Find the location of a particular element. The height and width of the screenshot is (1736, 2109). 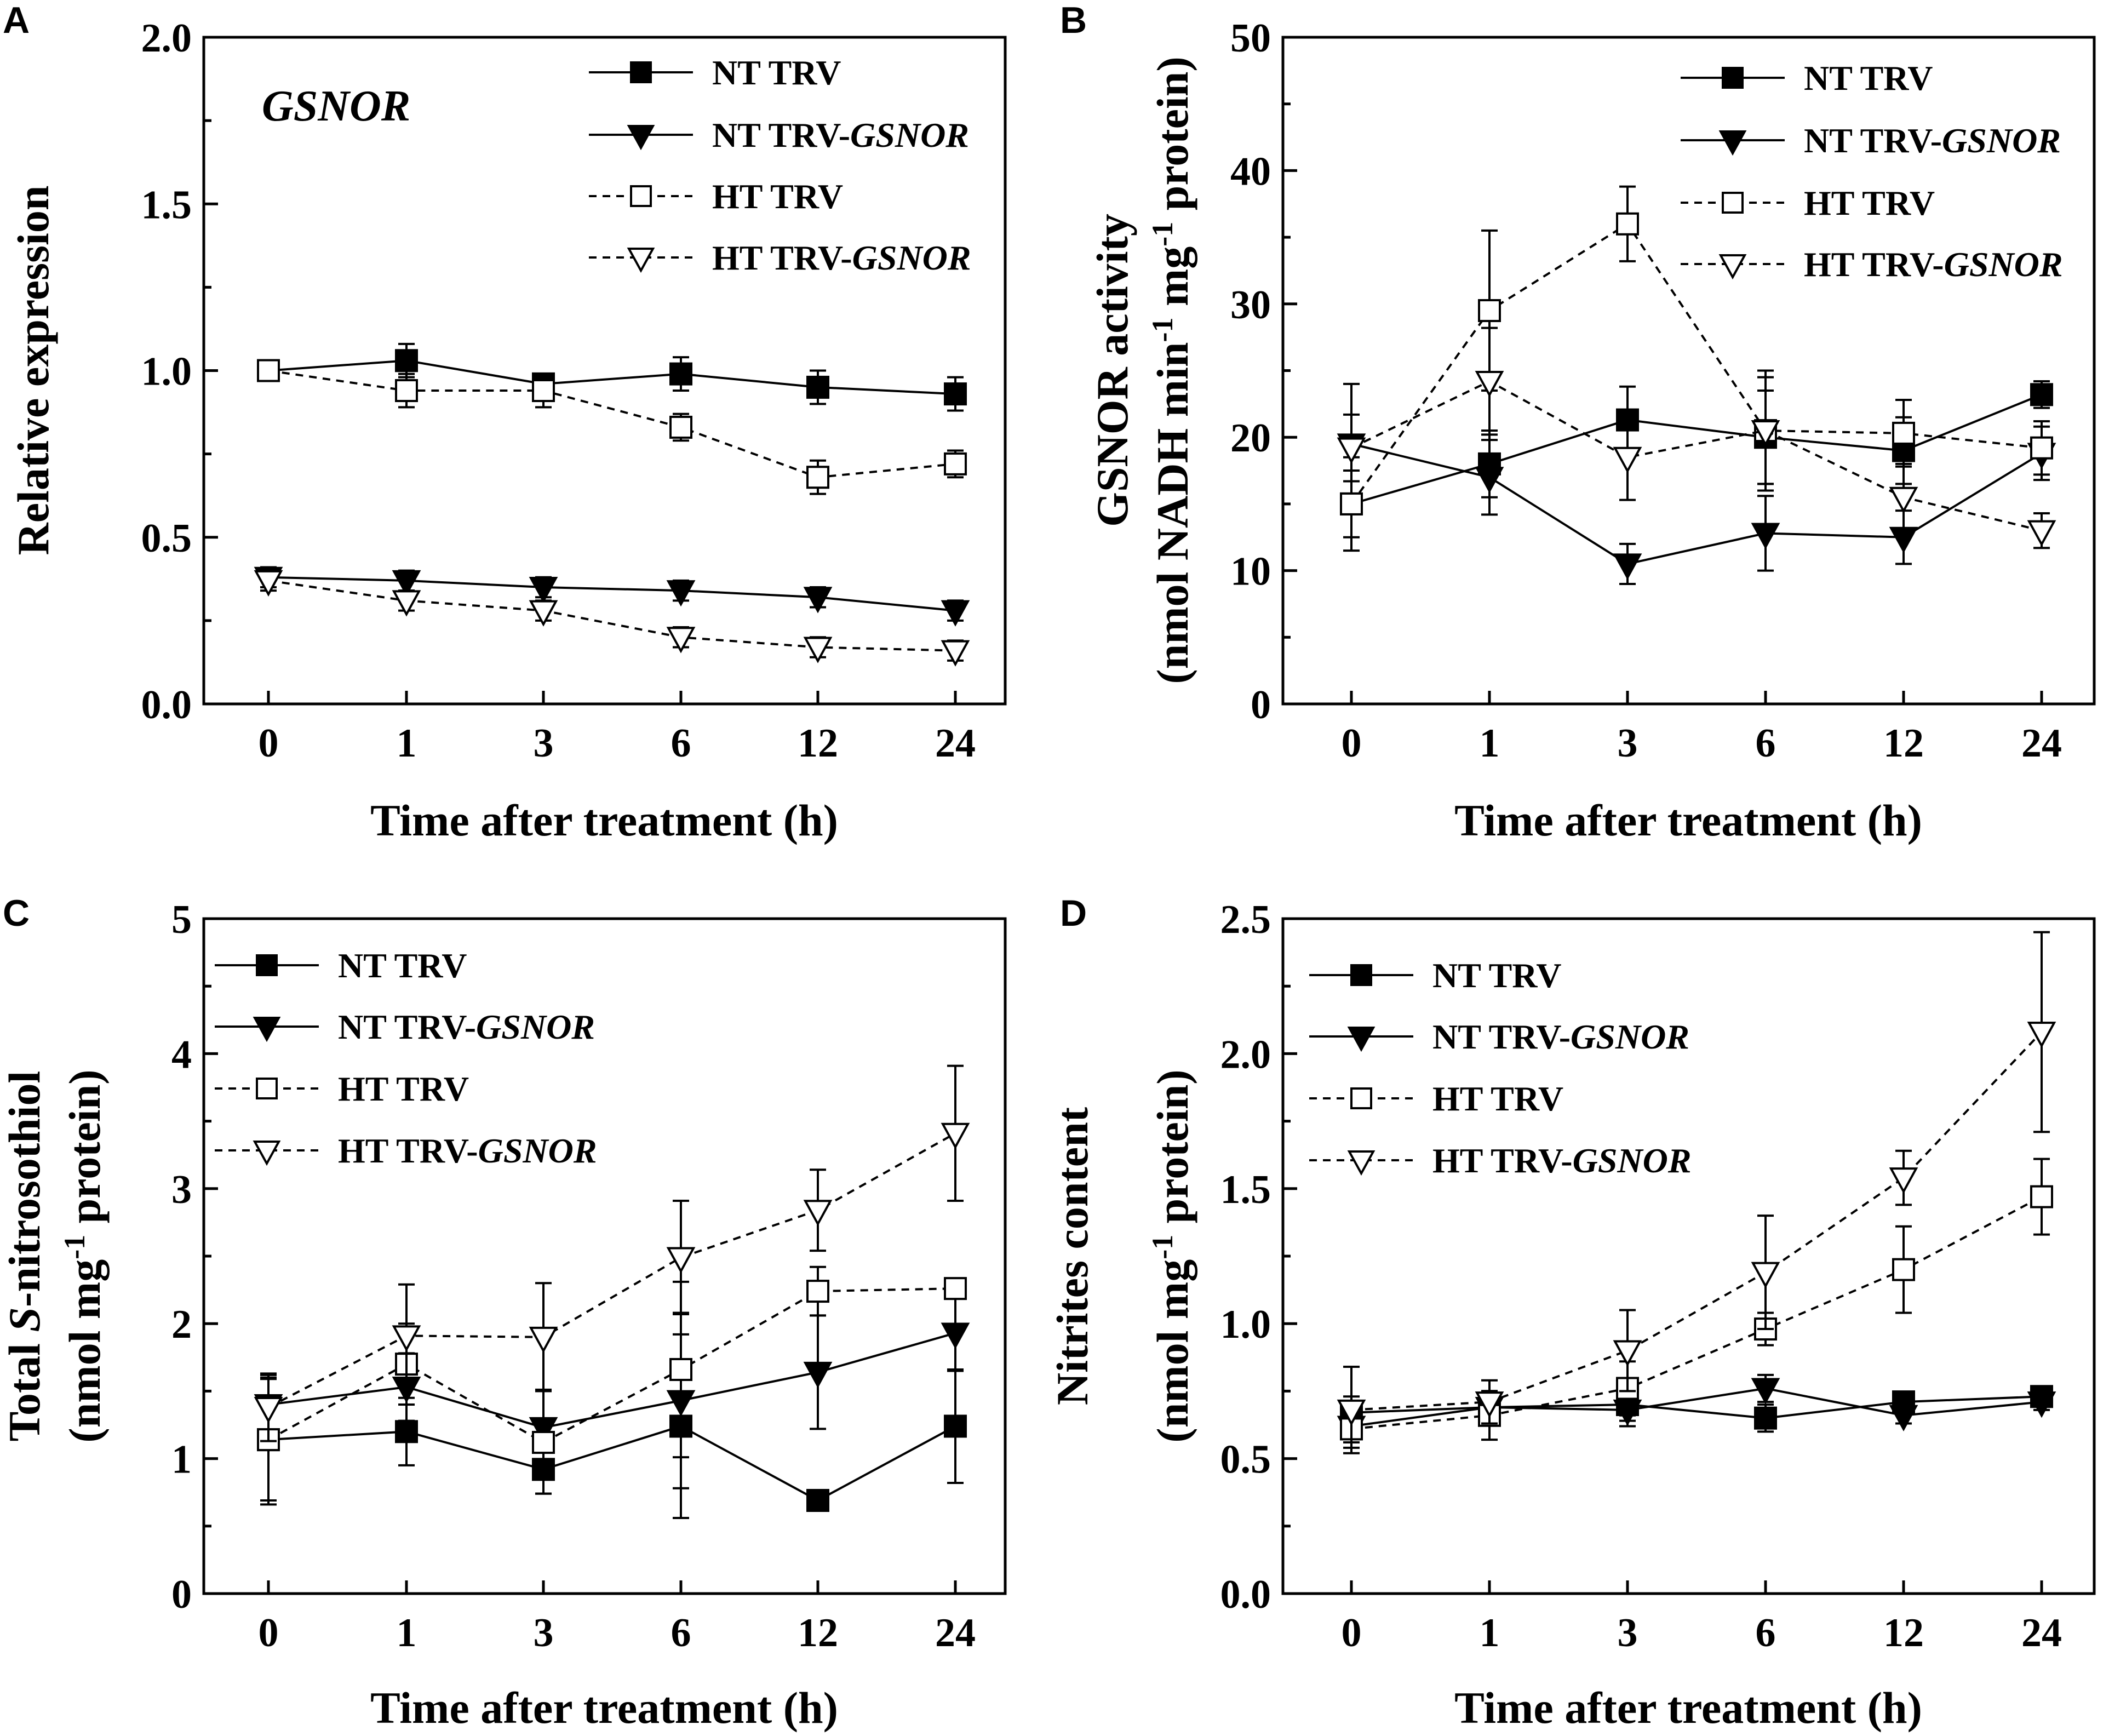

x-tick-label-b: 1 is located at coordinates (1490, 743).